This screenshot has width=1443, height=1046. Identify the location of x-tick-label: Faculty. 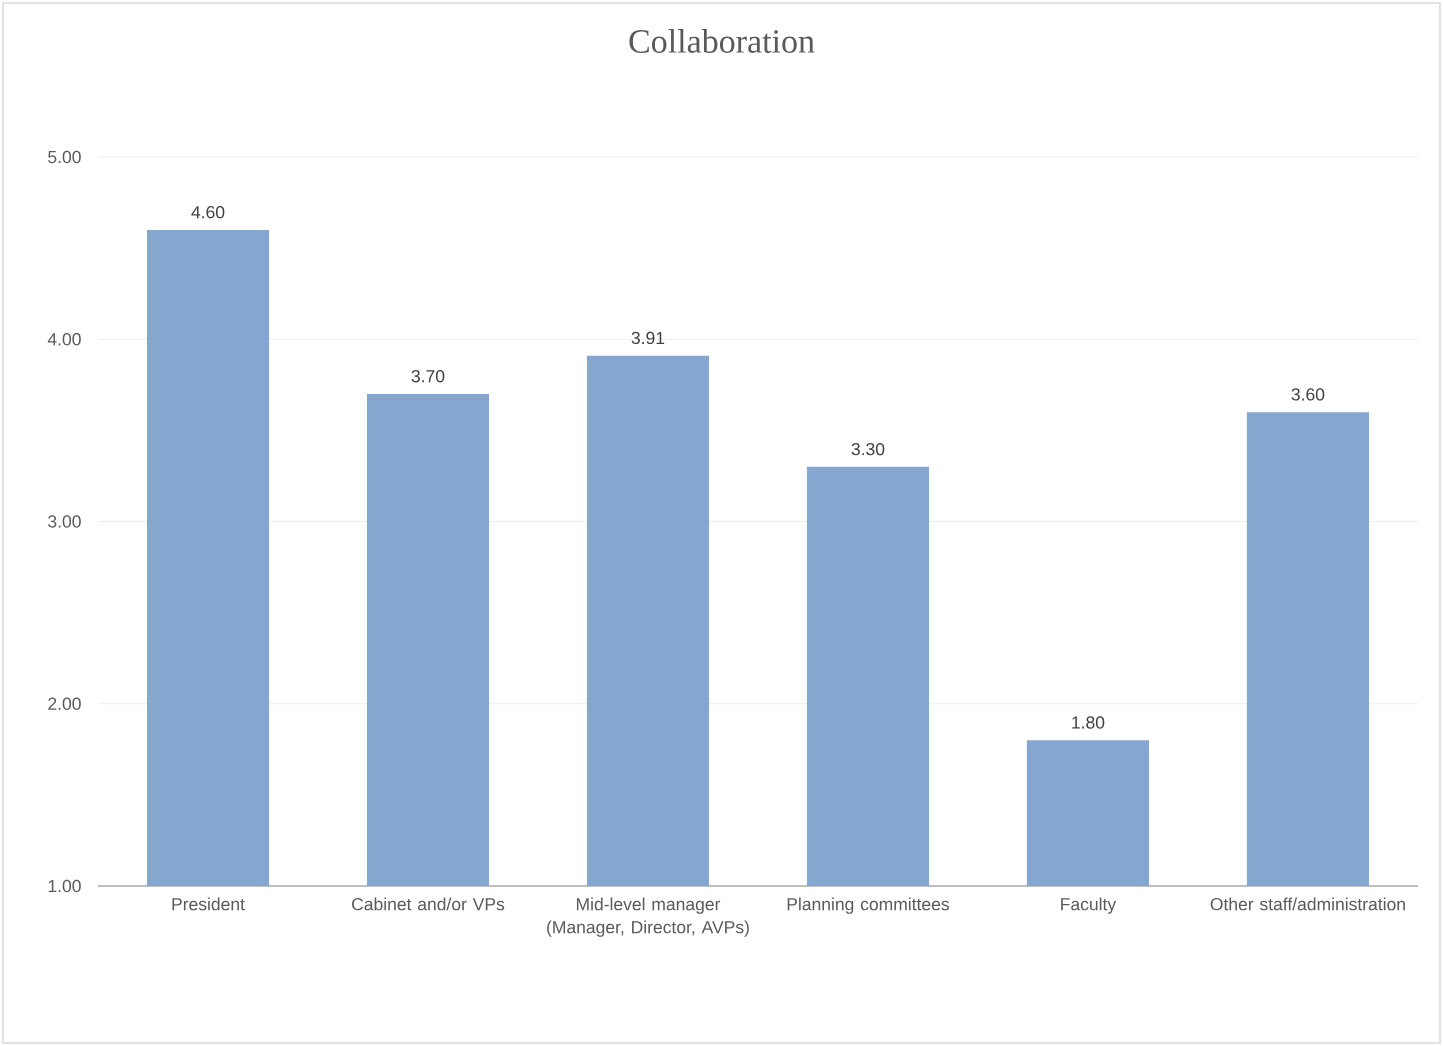
(1089, 905).